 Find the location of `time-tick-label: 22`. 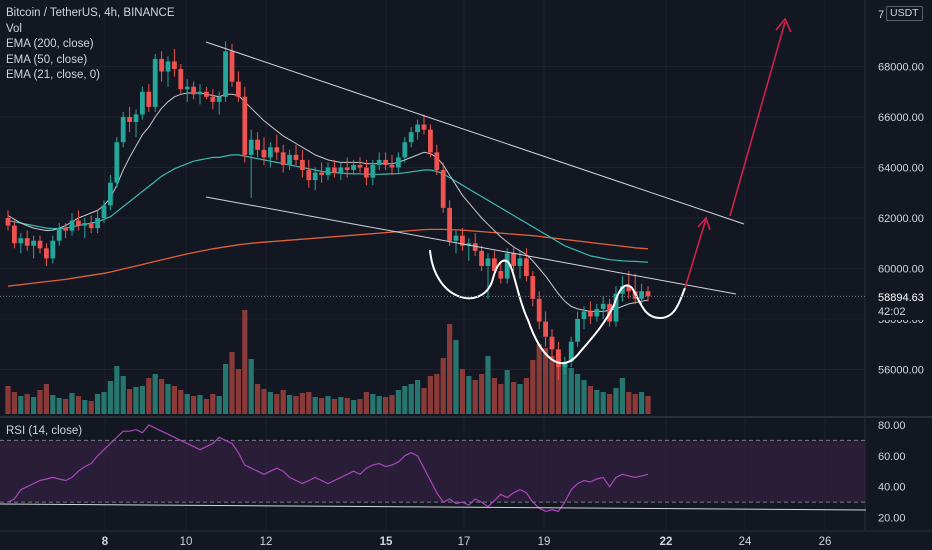

time-tick-label: 22 is located at coordinates (666, 542).